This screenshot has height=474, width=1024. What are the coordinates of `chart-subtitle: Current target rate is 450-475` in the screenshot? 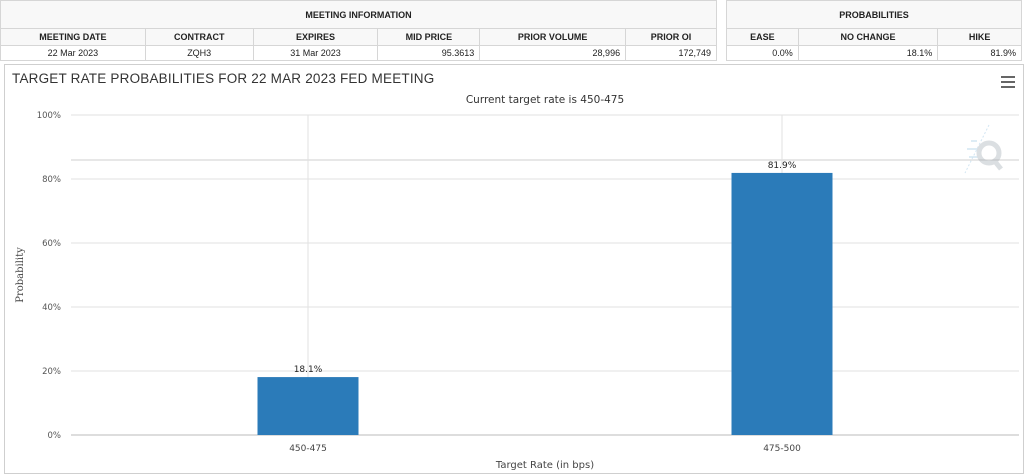 It's located at (545, 100).